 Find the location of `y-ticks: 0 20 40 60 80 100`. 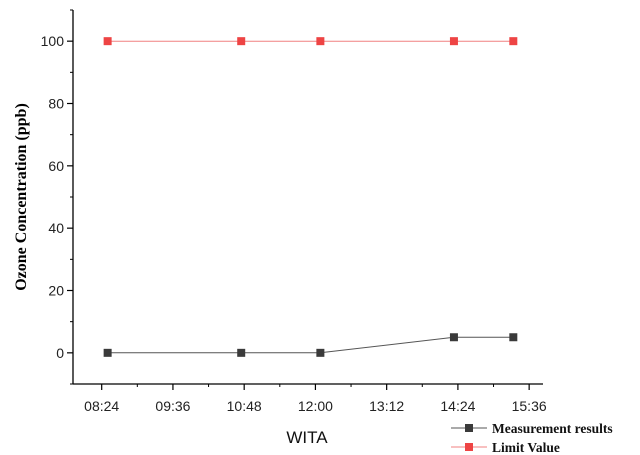

y-ticks: 0 20 40 60 80 100 is located at coordinates (57, 197).